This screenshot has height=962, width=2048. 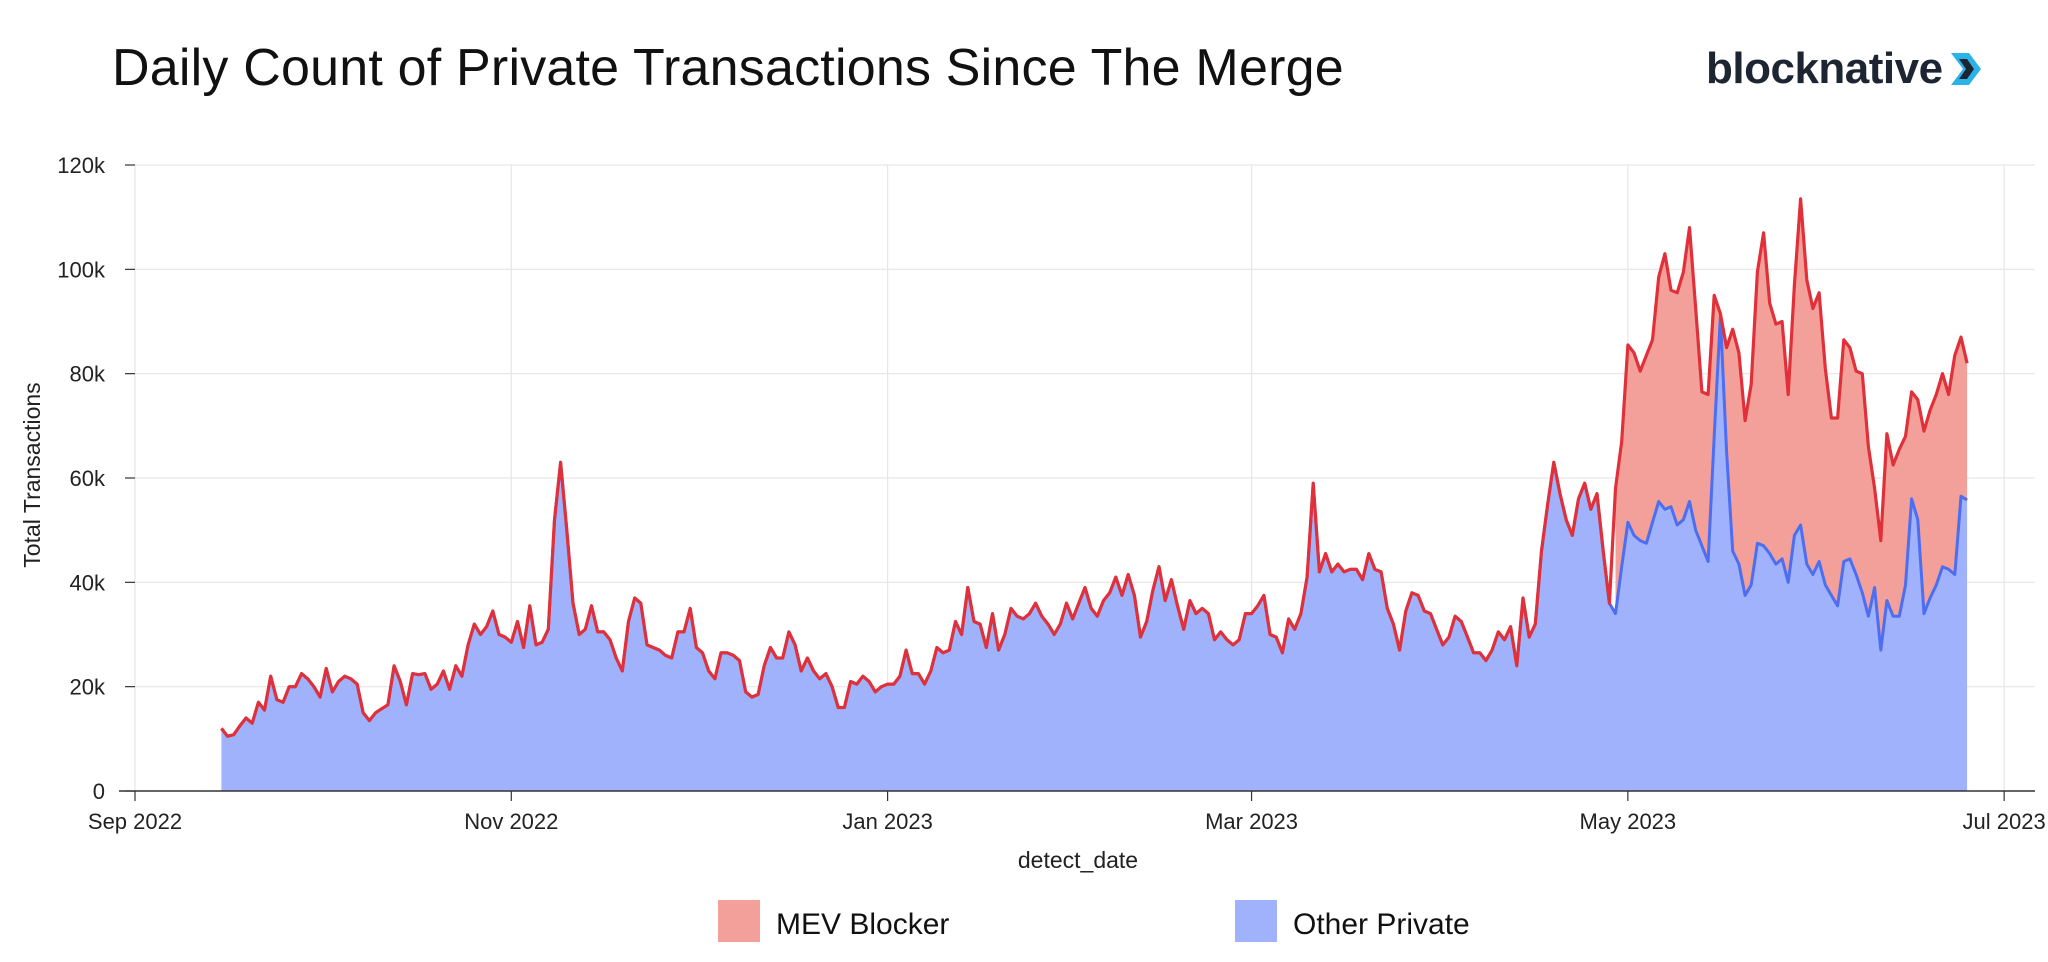 What do you see at coordinates (88, 687) in the screenshot?
I see `y-tick-label: 20k` at bounding box center [88, 687].